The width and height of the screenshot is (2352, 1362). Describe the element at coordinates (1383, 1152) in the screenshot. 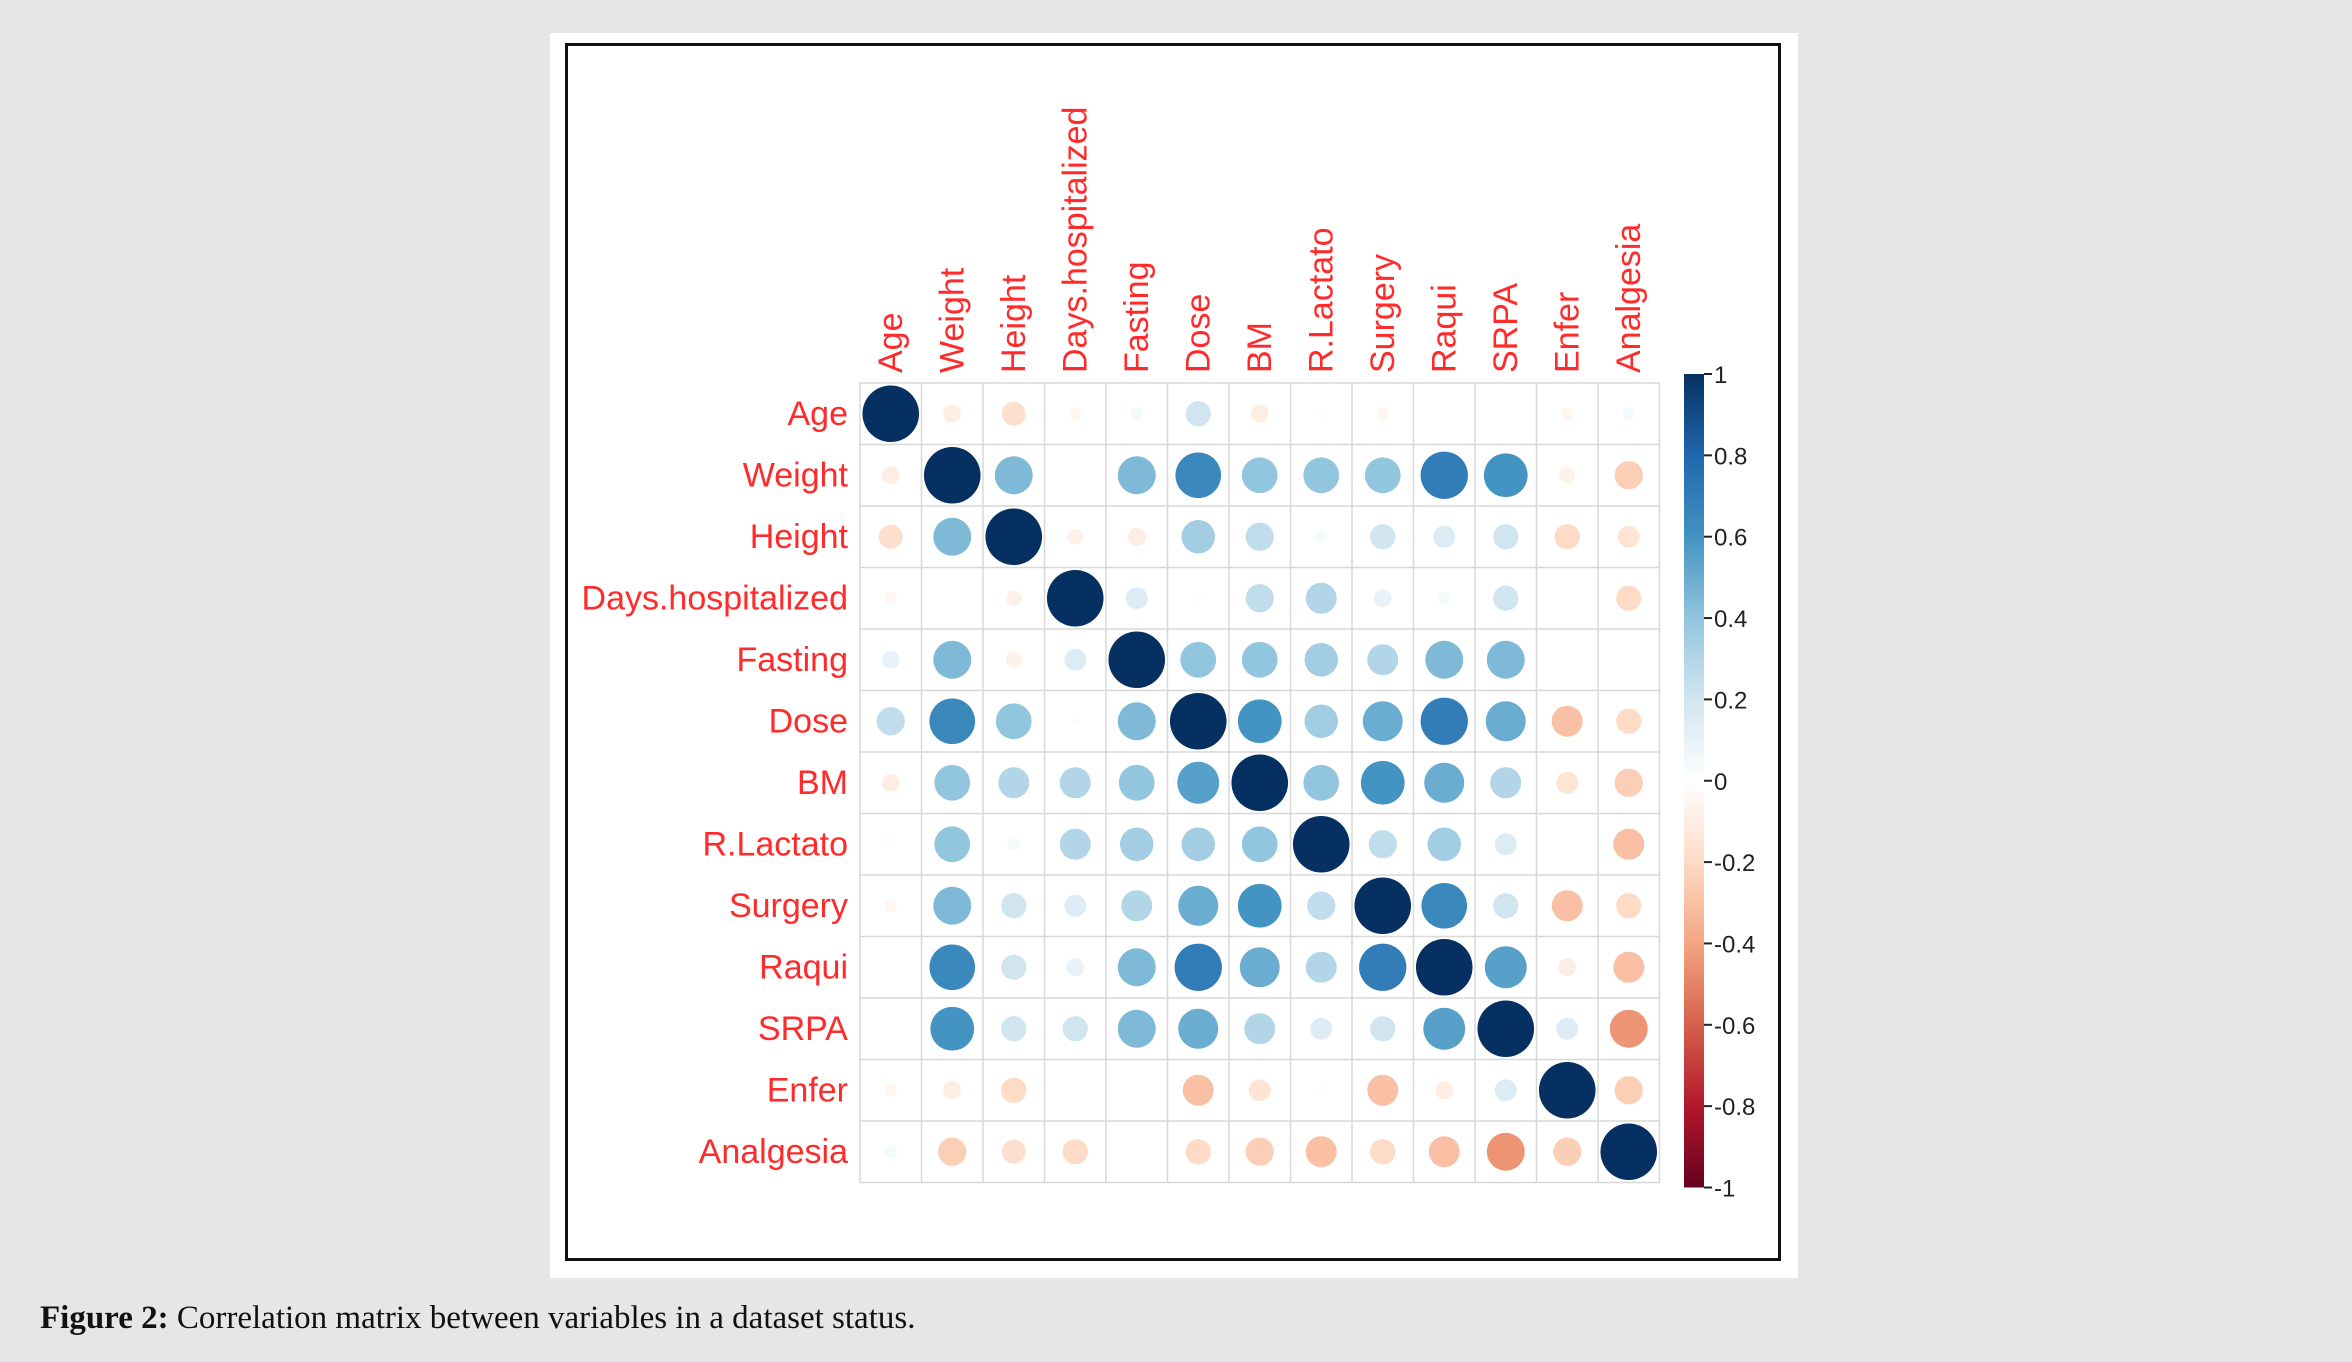

I see `correlation-circle-Analgesia-Surgery` at that location.